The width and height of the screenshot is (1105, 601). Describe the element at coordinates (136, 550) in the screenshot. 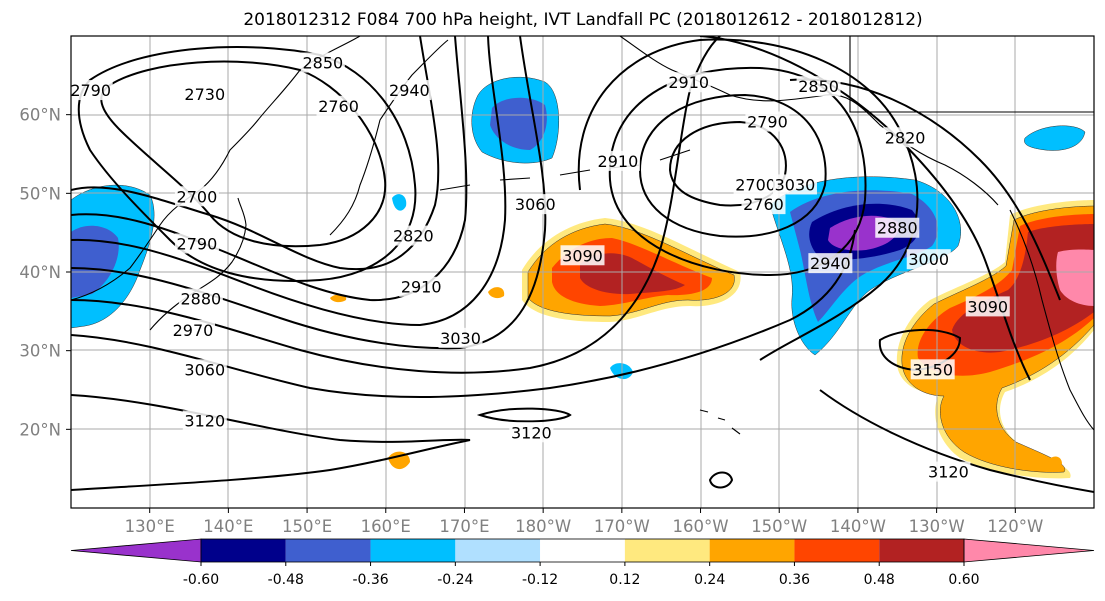

I see `colorbar-extend-low` at that location.